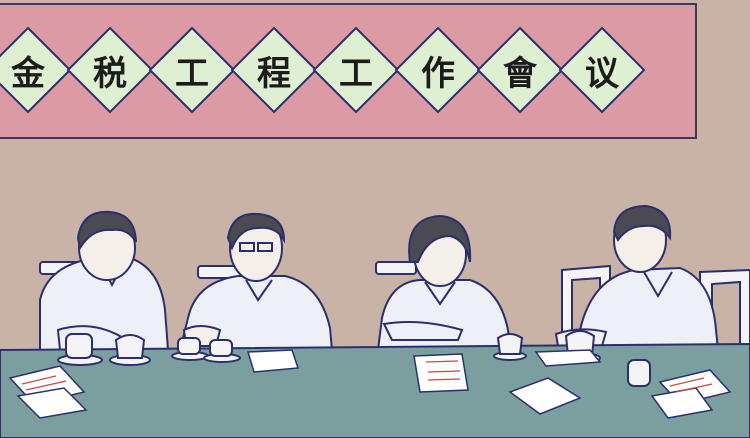 The image size is (750, 438). What do you see at coordinates (274, 73) in the screenshot?
I see `banner-character: 程` at bounding box center [274, 73].